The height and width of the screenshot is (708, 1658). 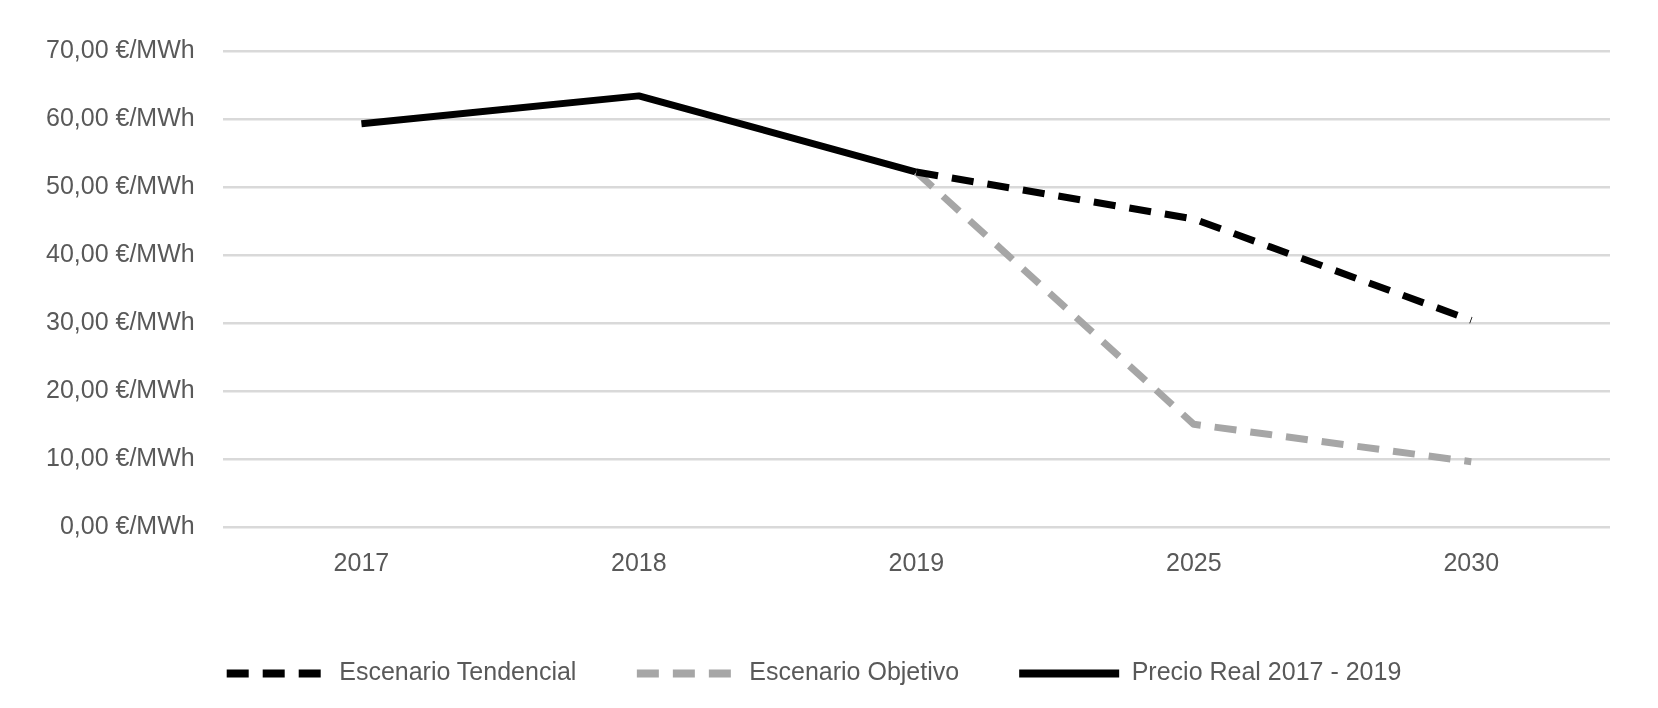 What do you see at coordinates (1471, 561) in the screenshot?
I see `x-tick-label: 2030` at bounding box center [1471, 561].